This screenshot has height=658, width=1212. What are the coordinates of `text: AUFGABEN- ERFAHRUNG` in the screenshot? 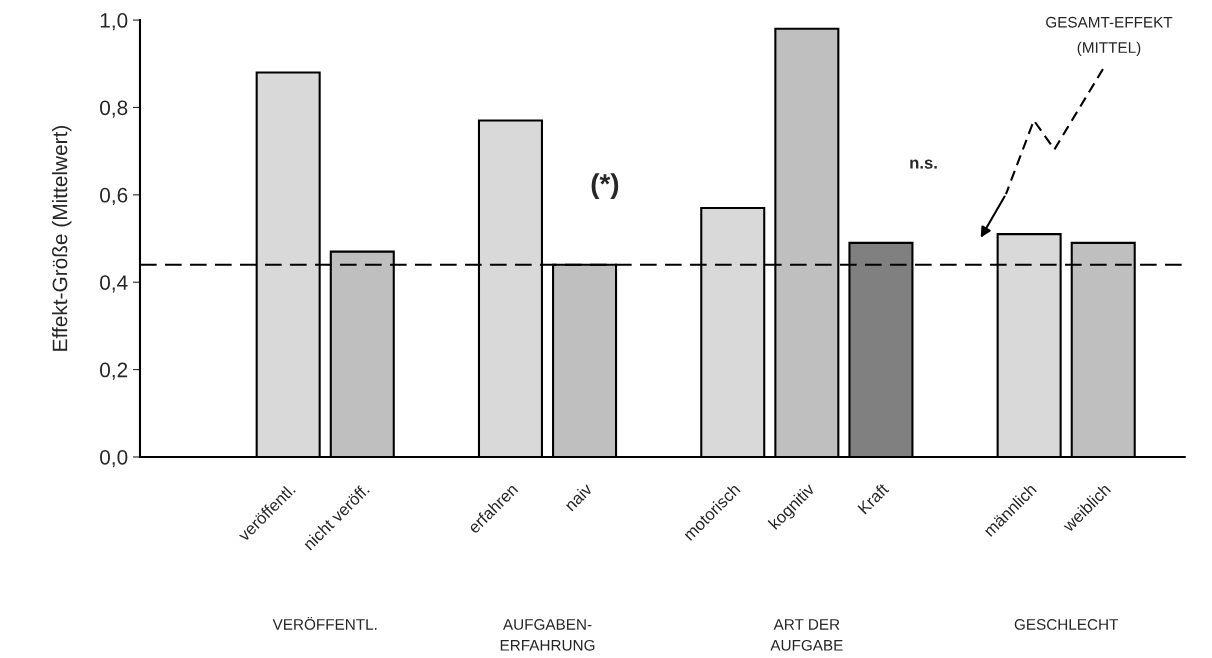 It's located at (547, 635).